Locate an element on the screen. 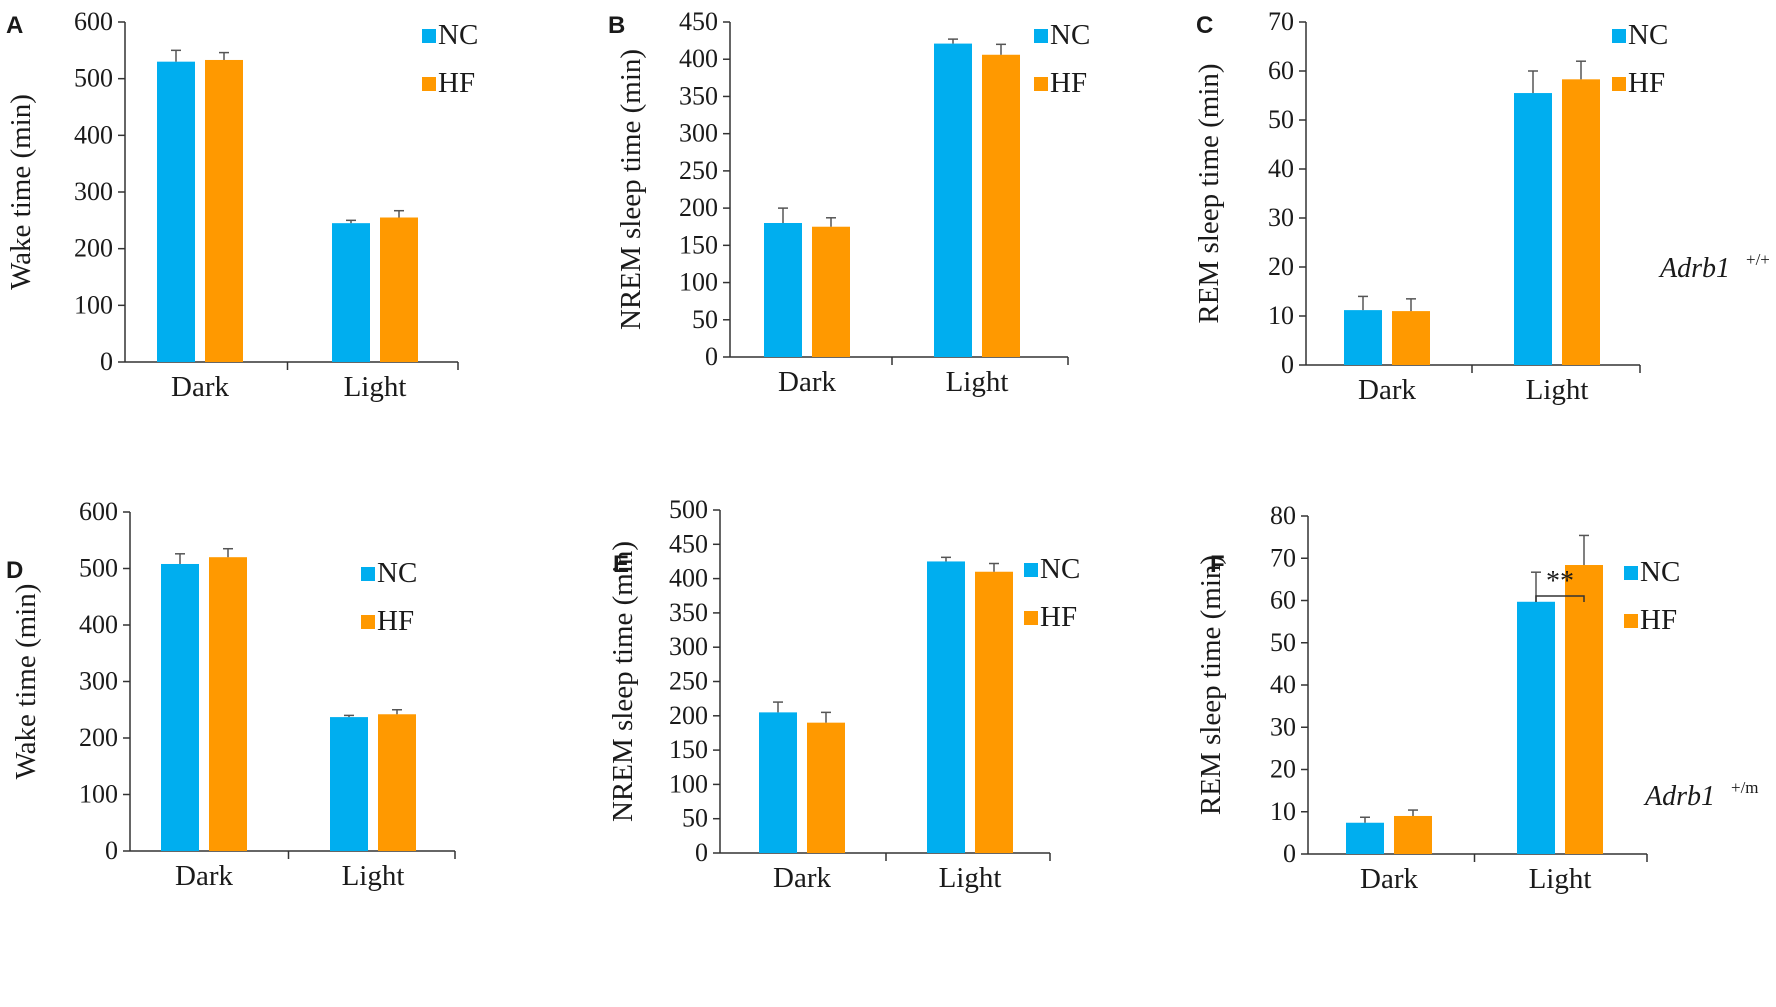 The height and width of the screenshot is (1007, 1776). y-tick-label: 40 is located at coordinates (1283, 684).